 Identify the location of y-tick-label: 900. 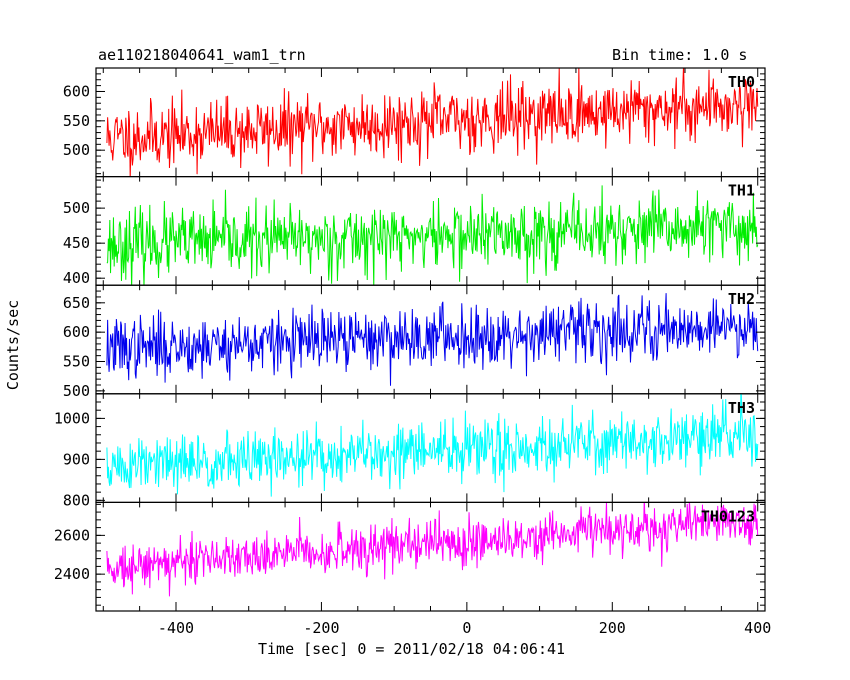
(76, 459).